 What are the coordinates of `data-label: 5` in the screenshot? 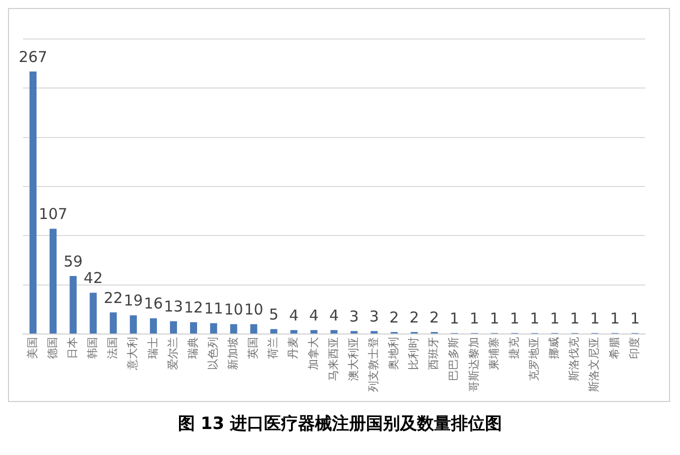 It's located at (274, 314).